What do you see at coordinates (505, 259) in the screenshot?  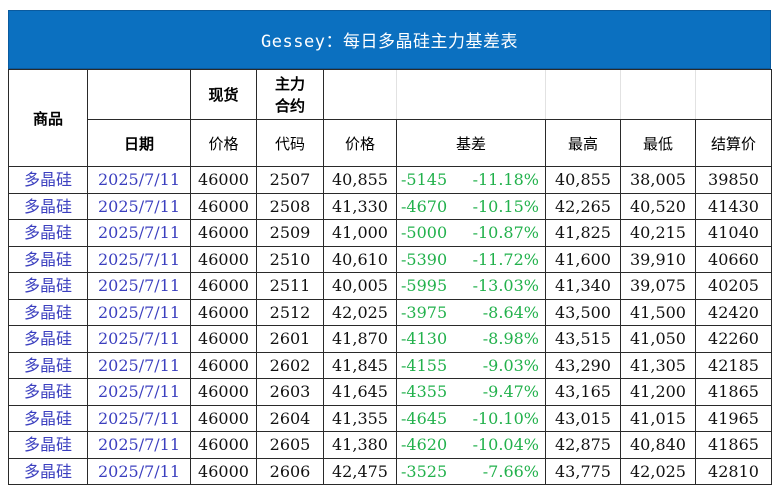 I see `basis-percent: -11.72%` at bounding box center [505, 259].